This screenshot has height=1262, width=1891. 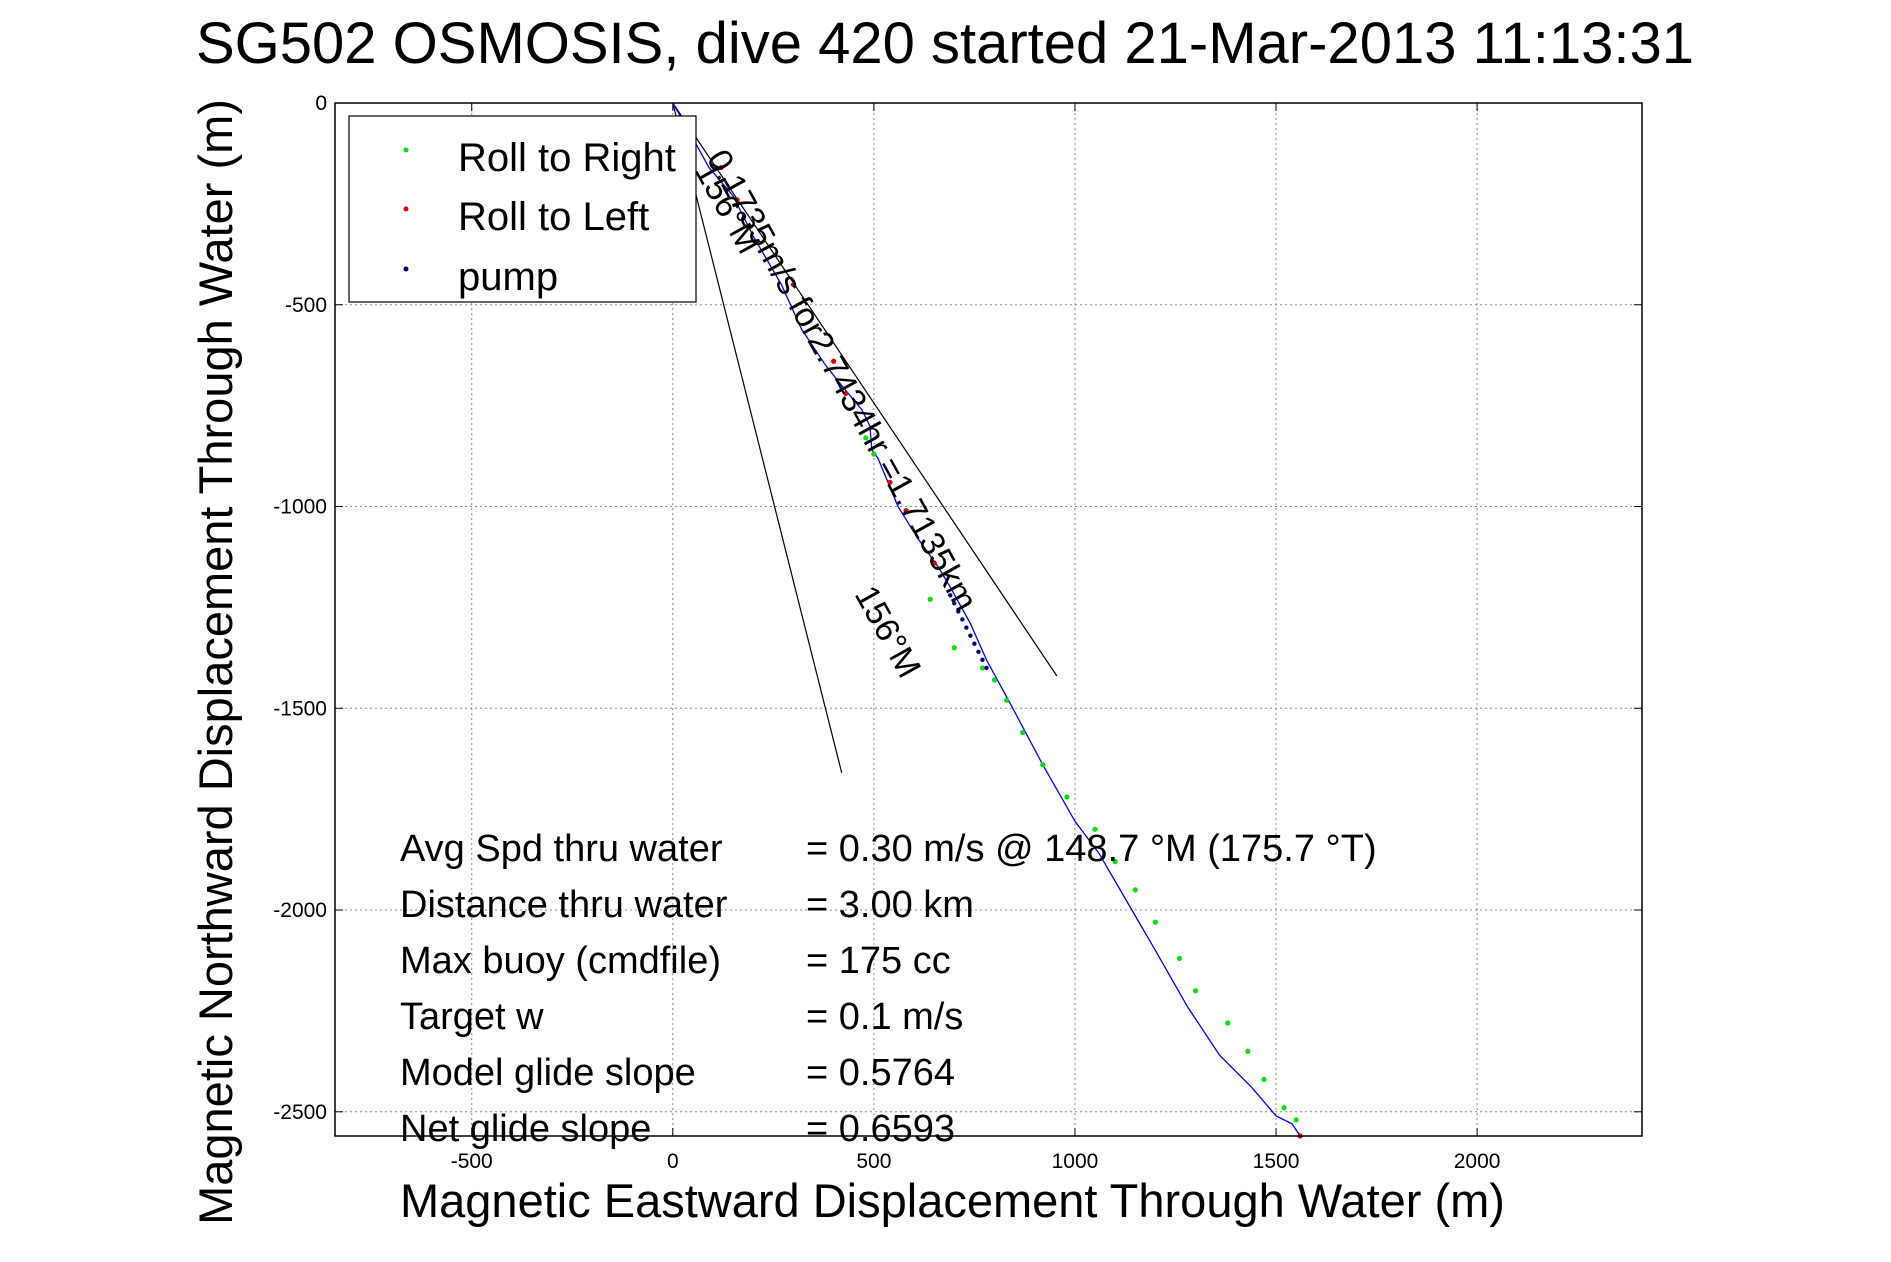 What do you see at coordinates (548, 1073) in the screenshot?
I see `stat-label-model-glide: Model glide slope` at bounding box center [548, 1073].